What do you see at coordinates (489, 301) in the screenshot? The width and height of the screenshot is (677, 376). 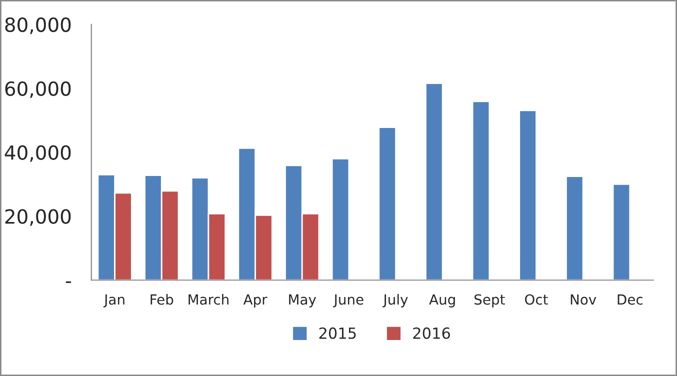 I see `x-tick-label: Sept` at bounding box center [489, 301].